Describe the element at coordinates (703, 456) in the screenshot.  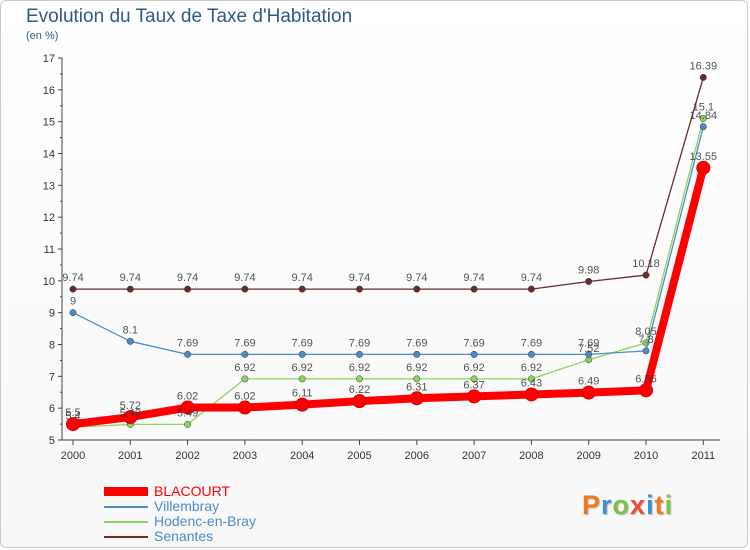
I see `x-tick-label: 2011` at that location.